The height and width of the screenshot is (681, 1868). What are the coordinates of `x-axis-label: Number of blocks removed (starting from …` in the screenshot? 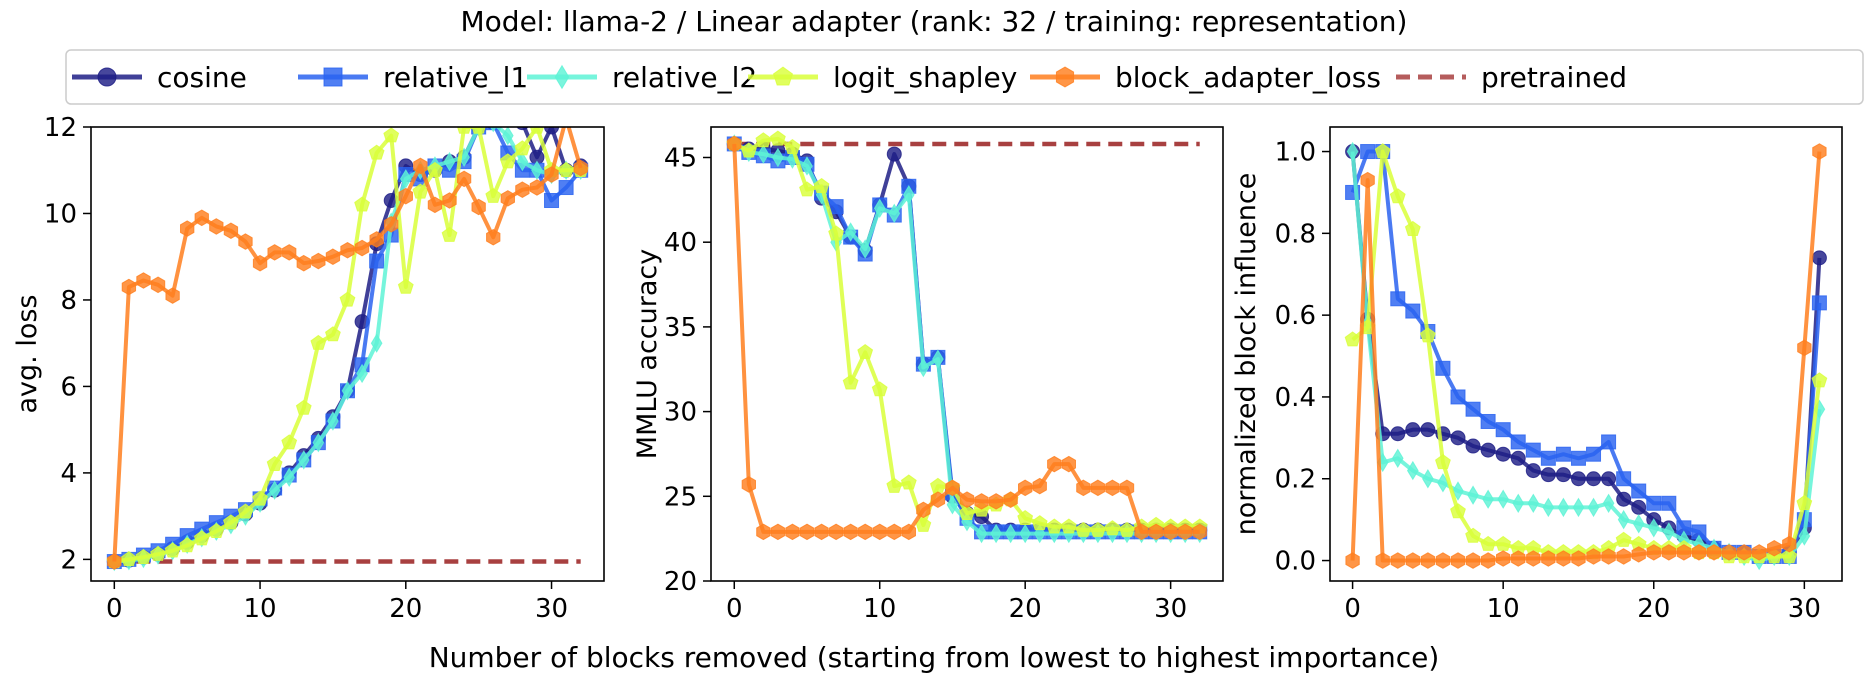 It's located at (934, 657).